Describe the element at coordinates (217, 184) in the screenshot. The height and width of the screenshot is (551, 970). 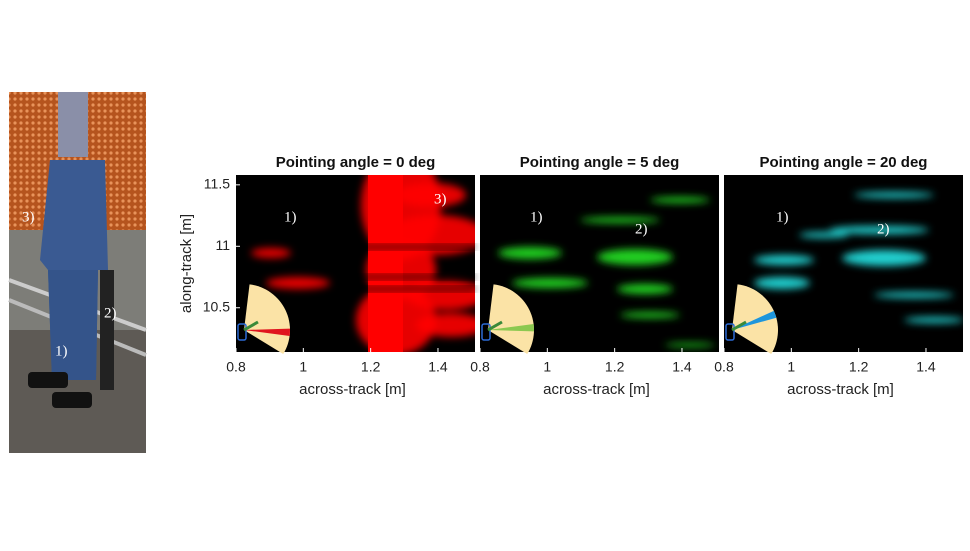
I see `y-tick-label: 11.5` at that location.